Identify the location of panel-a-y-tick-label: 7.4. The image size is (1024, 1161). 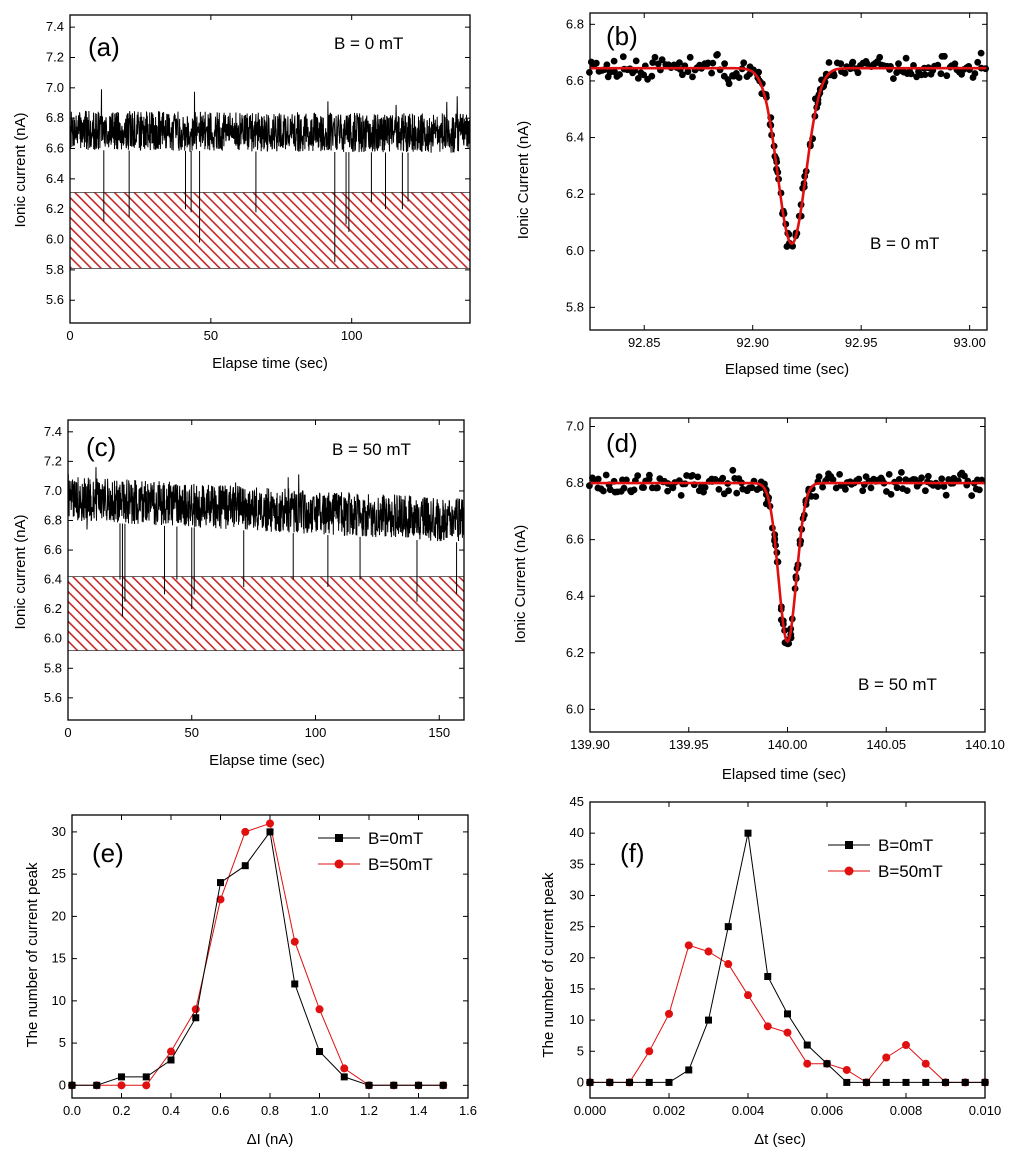
(55, 26).